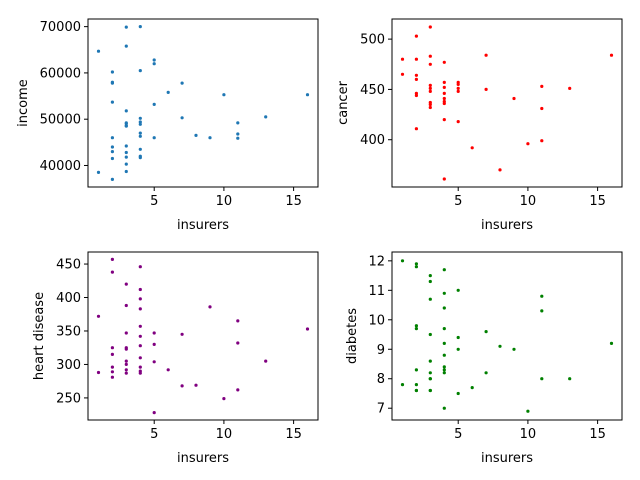 This screenshot has height=480, width=640. What do you see at coordinates (203, 103) in the screenshot?
I see `income-points` at bounding box center [203, 103].